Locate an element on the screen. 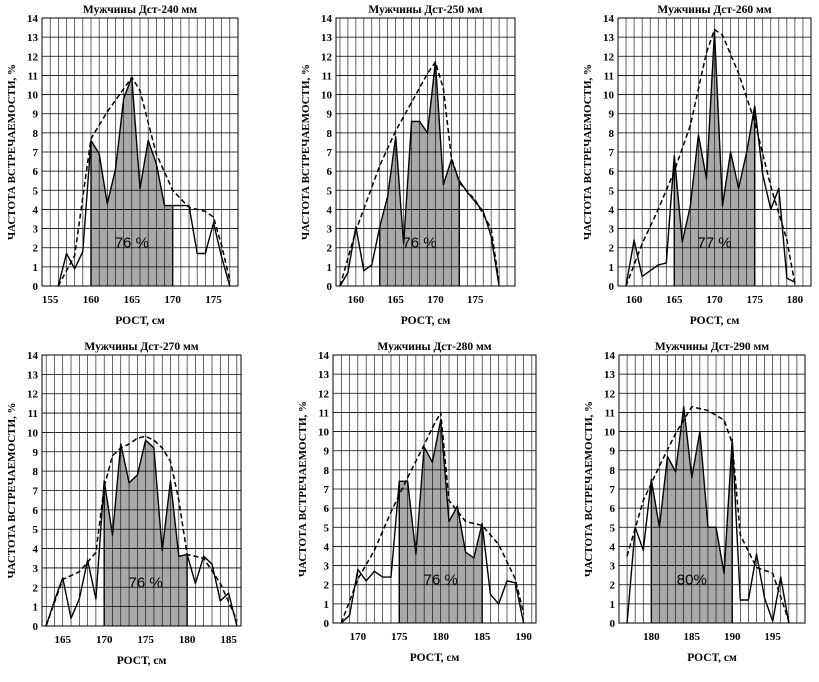 The height and width of the screenshot is (682, 819). chart-title: Мужчины Дст-270 мм is located at coordinates (141, 347).